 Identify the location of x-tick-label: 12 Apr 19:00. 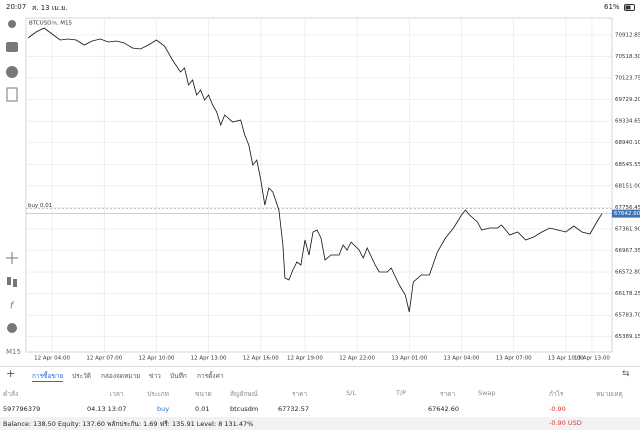
(305, 359).